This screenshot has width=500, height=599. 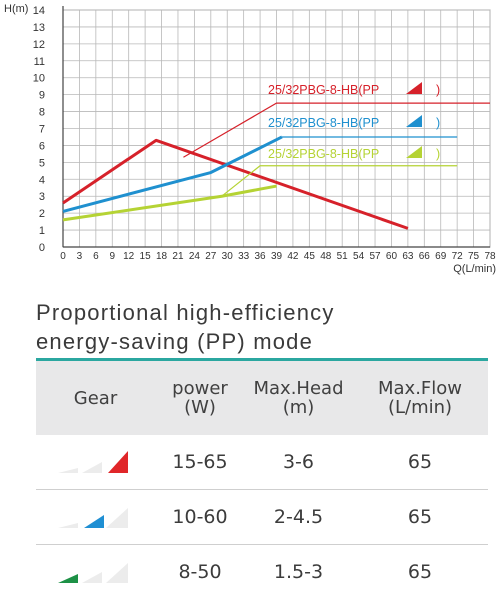 I want to click on y-tick-label: 6, so click(x=42, y=146).